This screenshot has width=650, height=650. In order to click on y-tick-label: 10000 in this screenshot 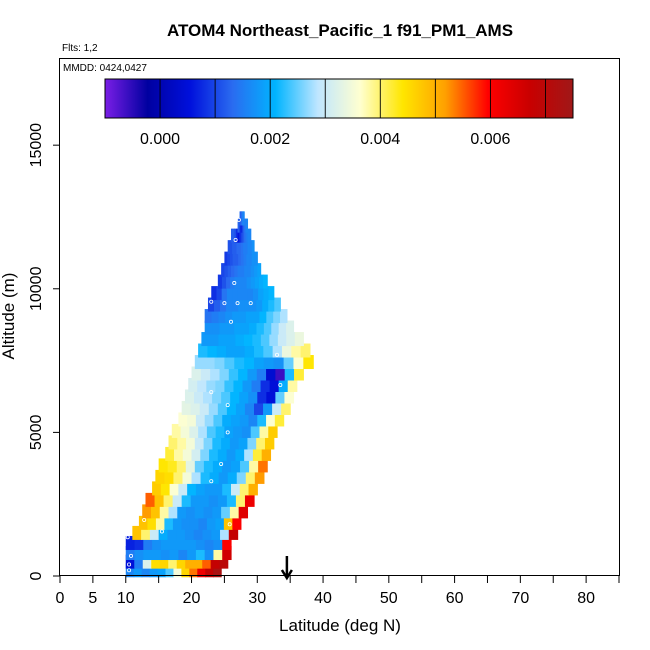, I will do `click(36, 288)`.